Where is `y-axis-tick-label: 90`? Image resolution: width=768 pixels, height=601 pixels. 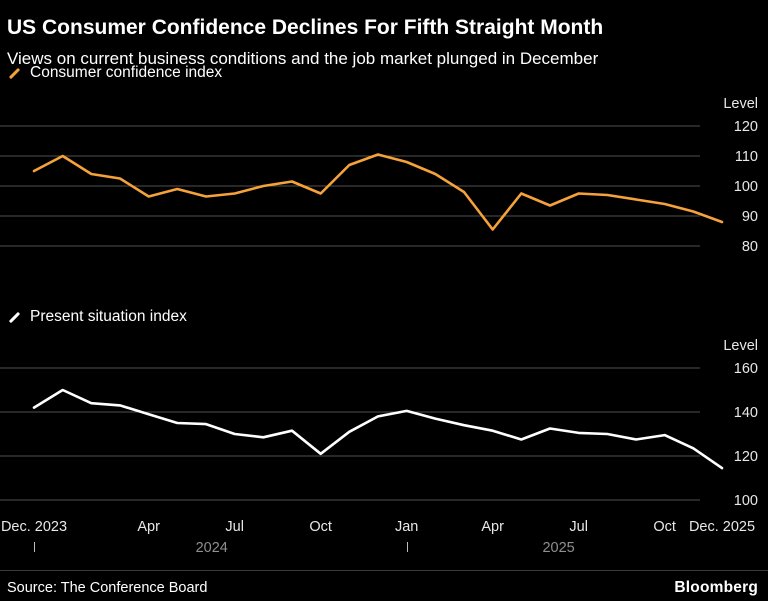
y-axis-tick-label: 90 is located at coordinates (750, 217).